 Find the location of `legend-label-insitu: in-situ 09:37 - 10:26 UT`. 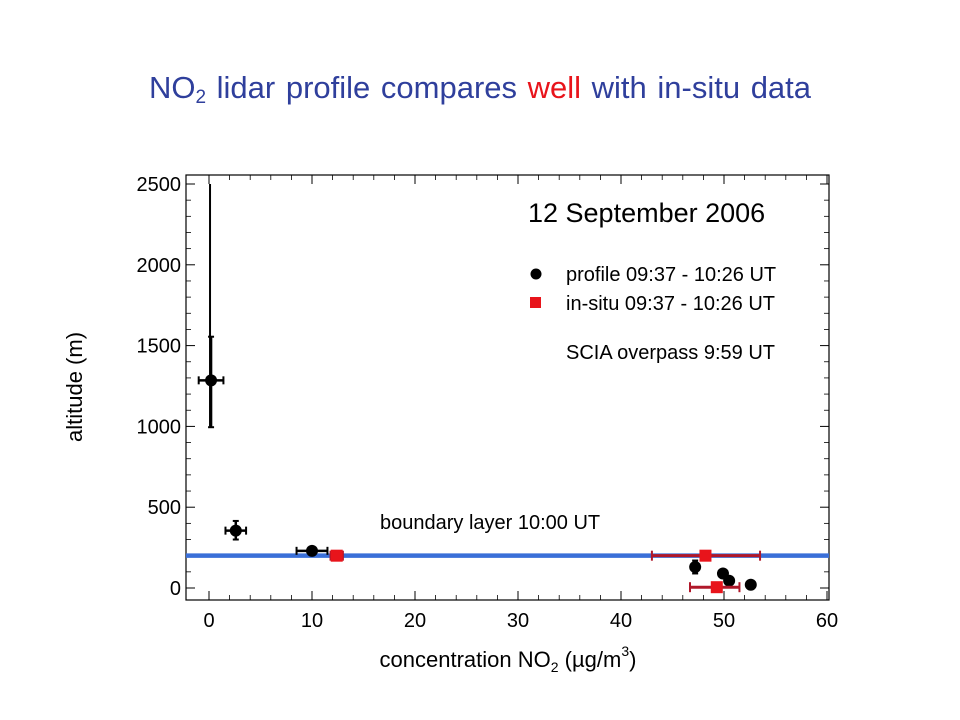

legend-label-insitu: in-situ 09:37 - 10:26 UT is located at coordinates (670, 304).